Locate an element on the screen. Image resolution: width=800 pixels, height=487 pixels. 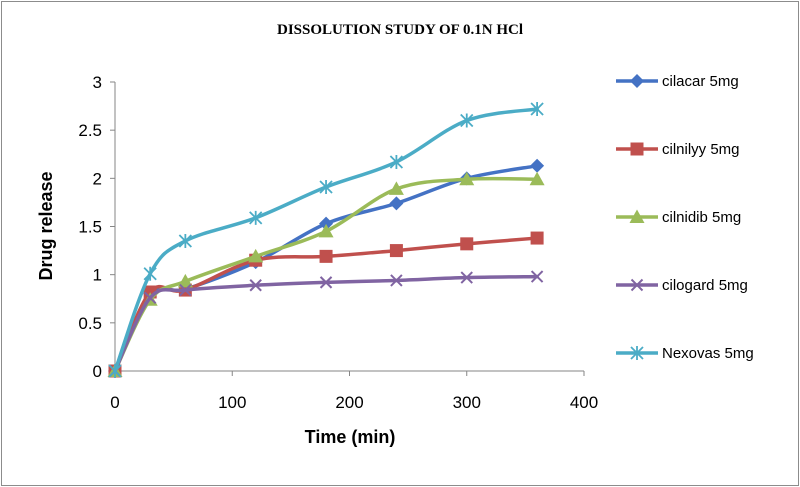
y-tick-label: 3 is located at coordinates (97, 82).